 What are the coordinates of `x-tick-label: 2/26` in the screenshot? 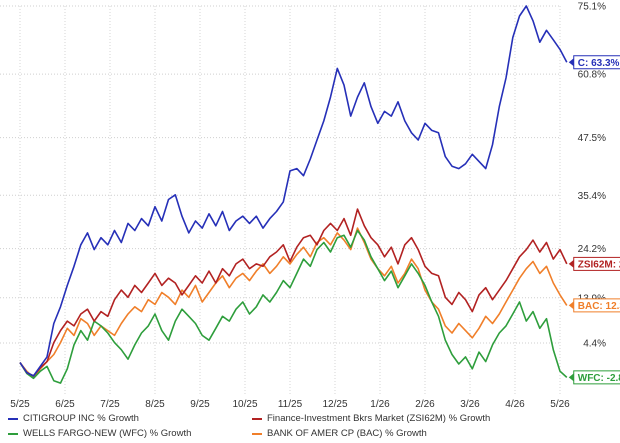 It's located at (425, 404).